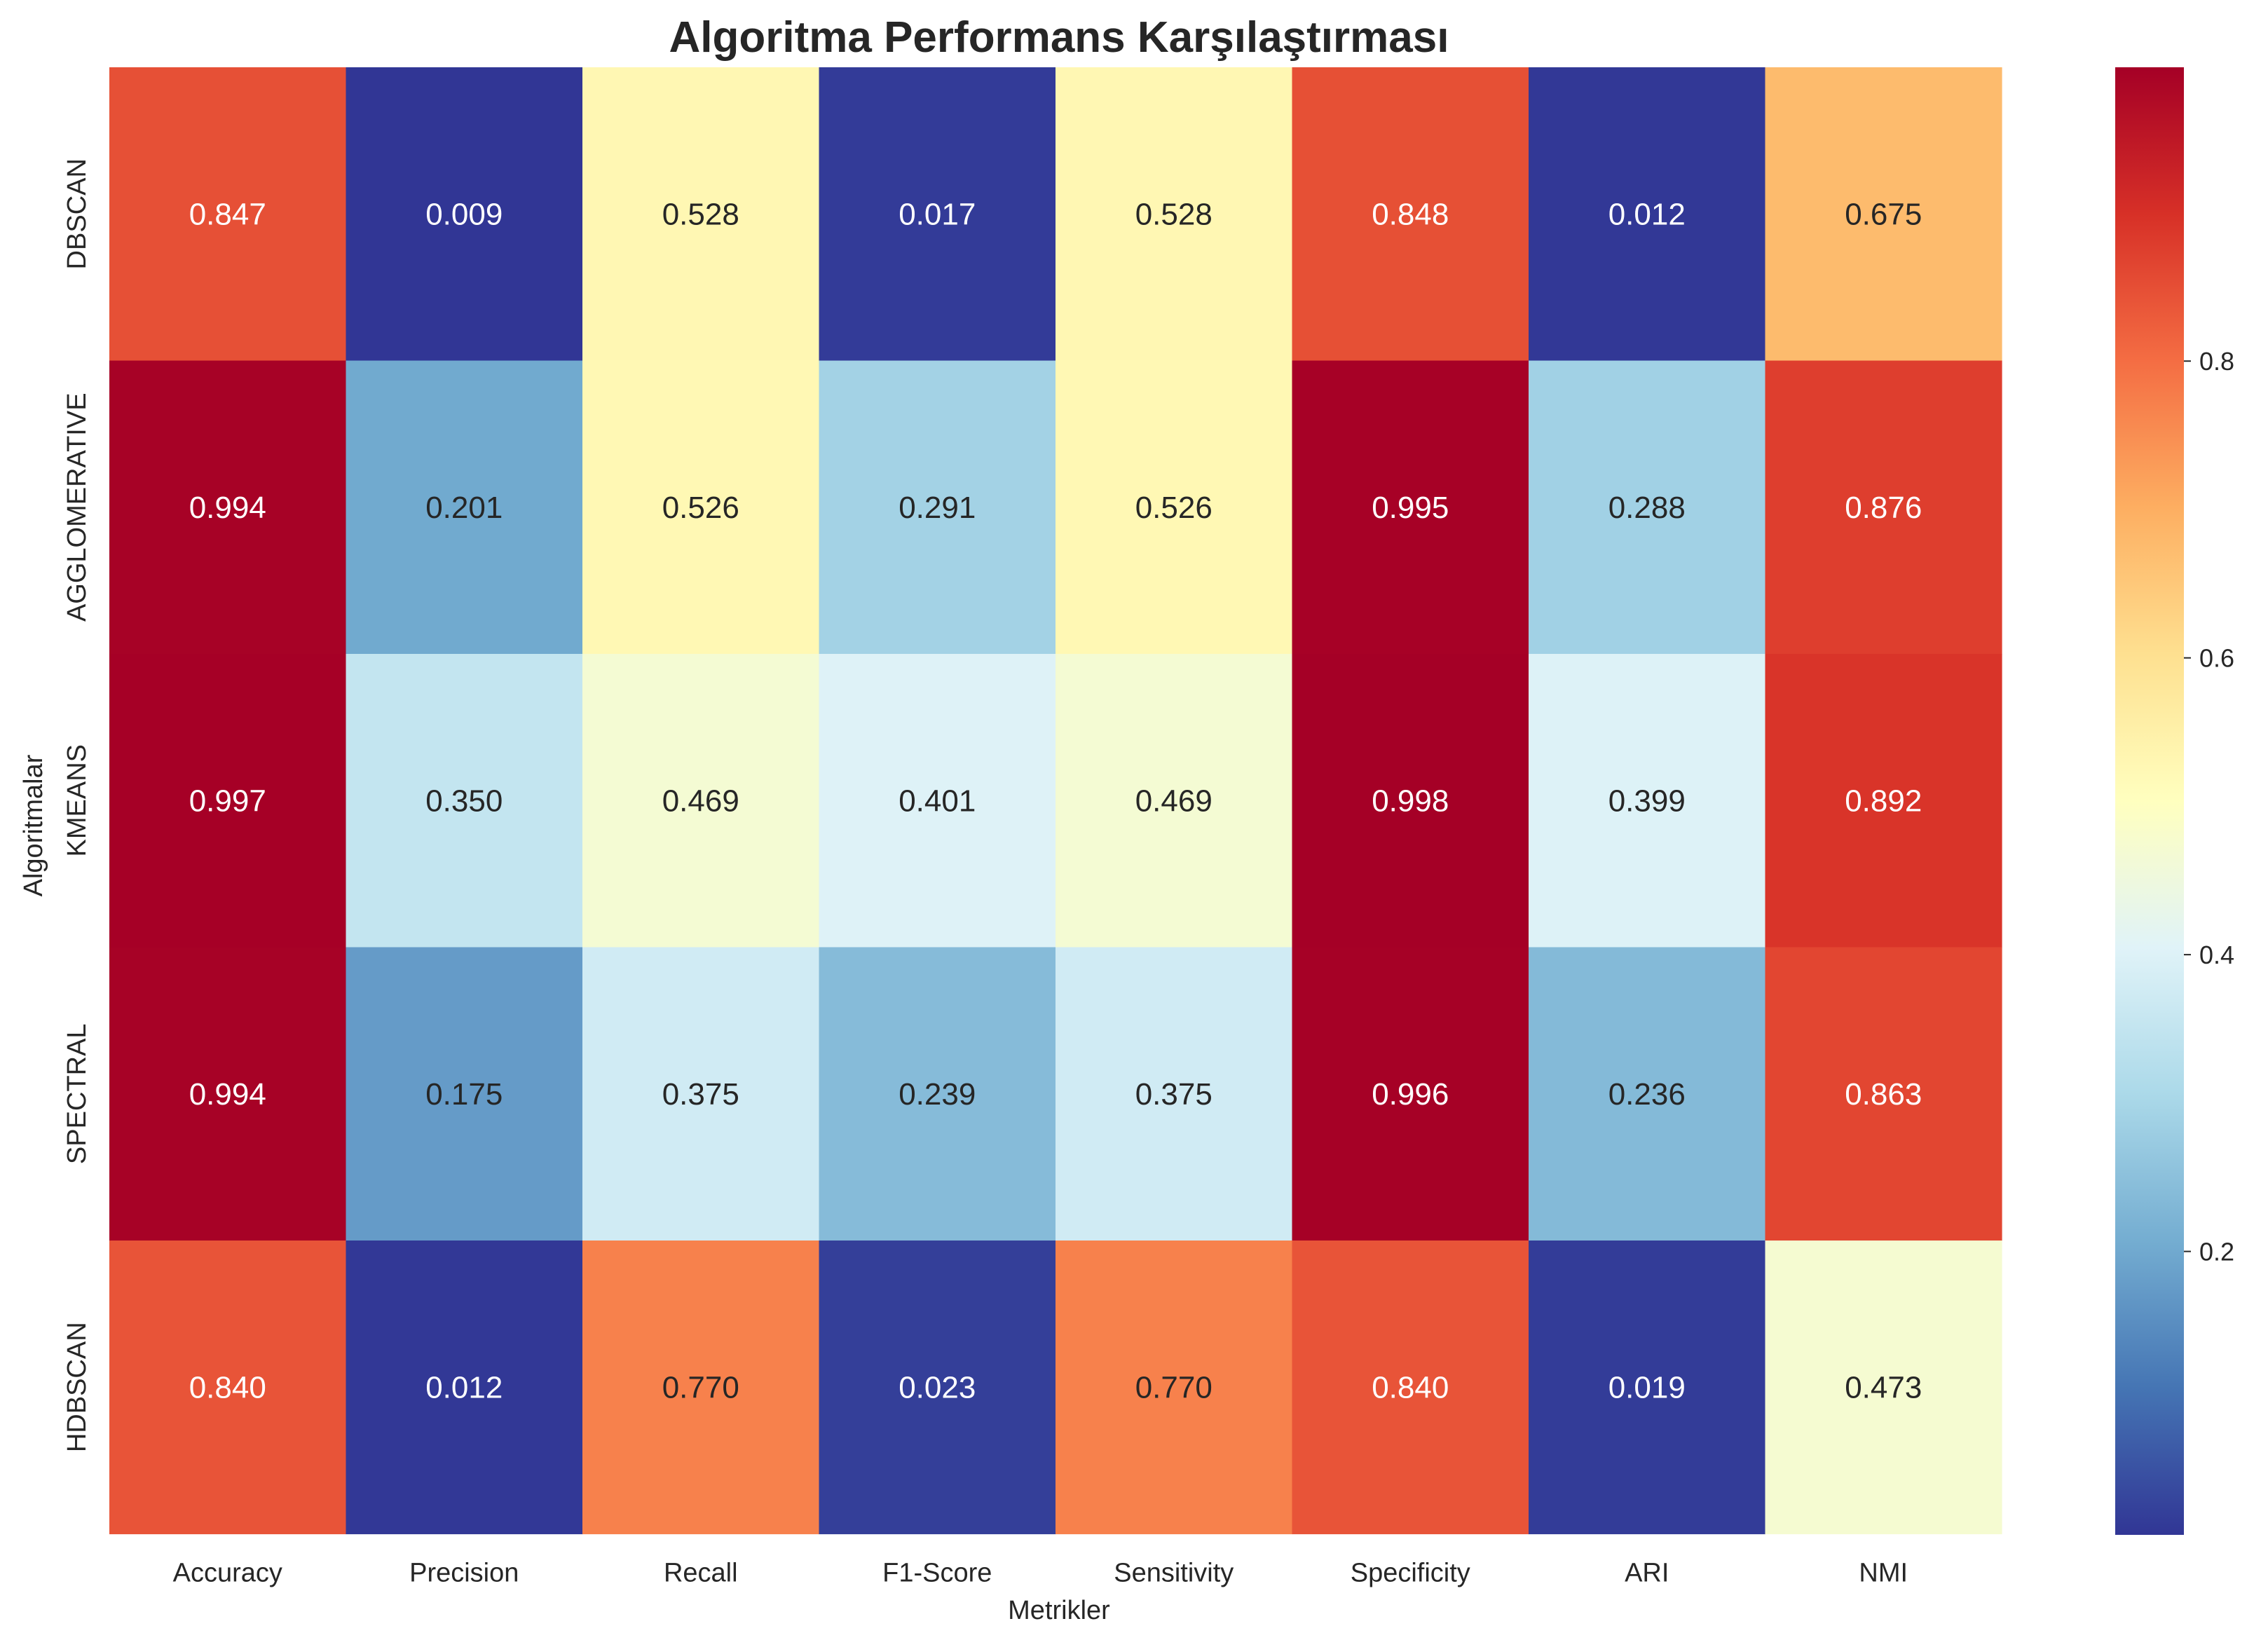  I want to click on colorbar-tick-label: 0.4, so click(2217, 955).